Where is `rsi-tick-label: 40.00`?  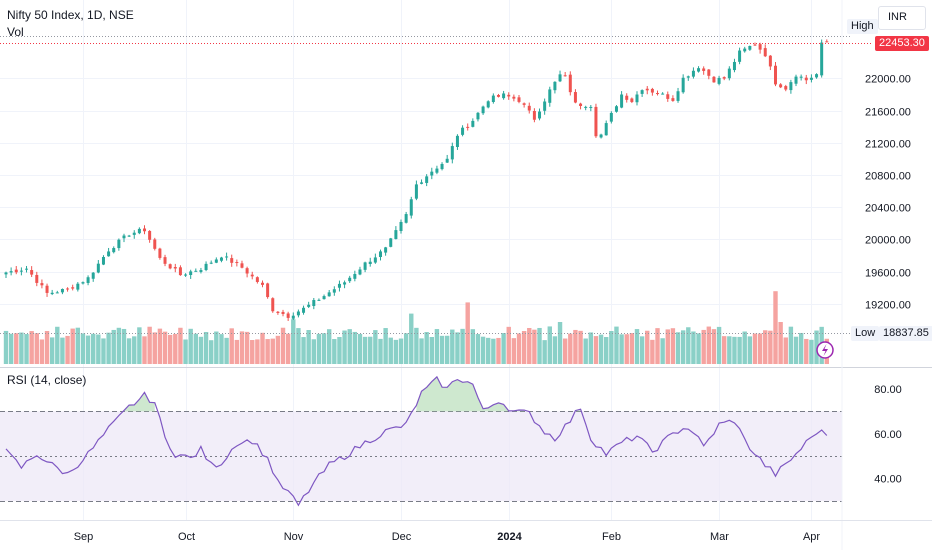 rsi-tick-label: 40.00 is located at coordinates (888, 480).